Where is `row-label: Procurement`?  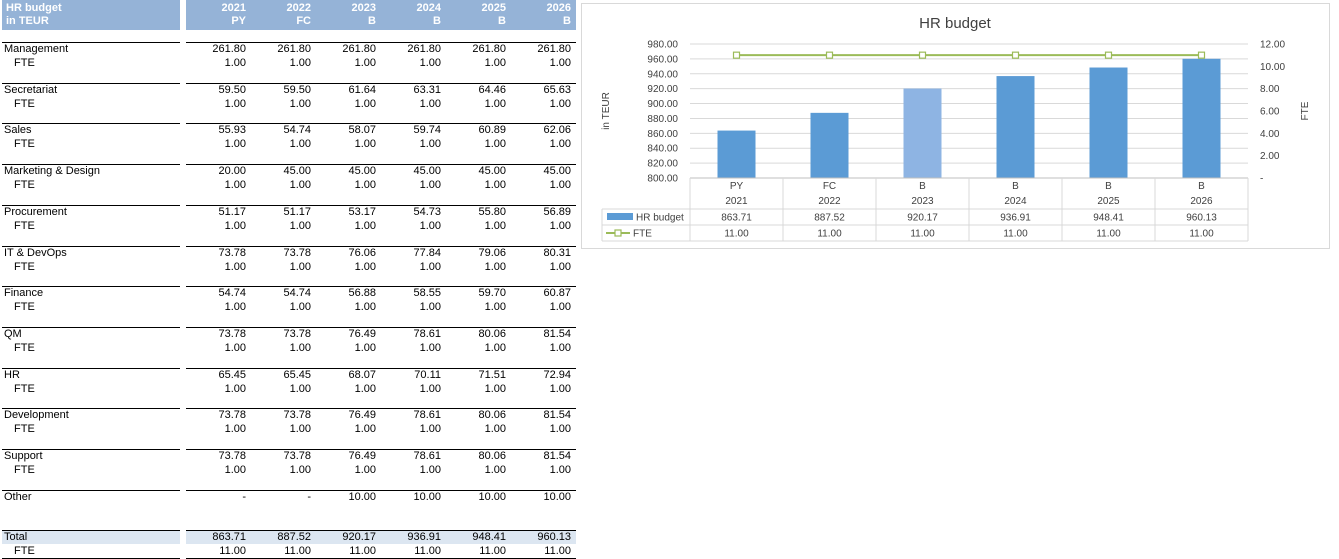 row-label: Procurement is located at coordinates (35, 212).